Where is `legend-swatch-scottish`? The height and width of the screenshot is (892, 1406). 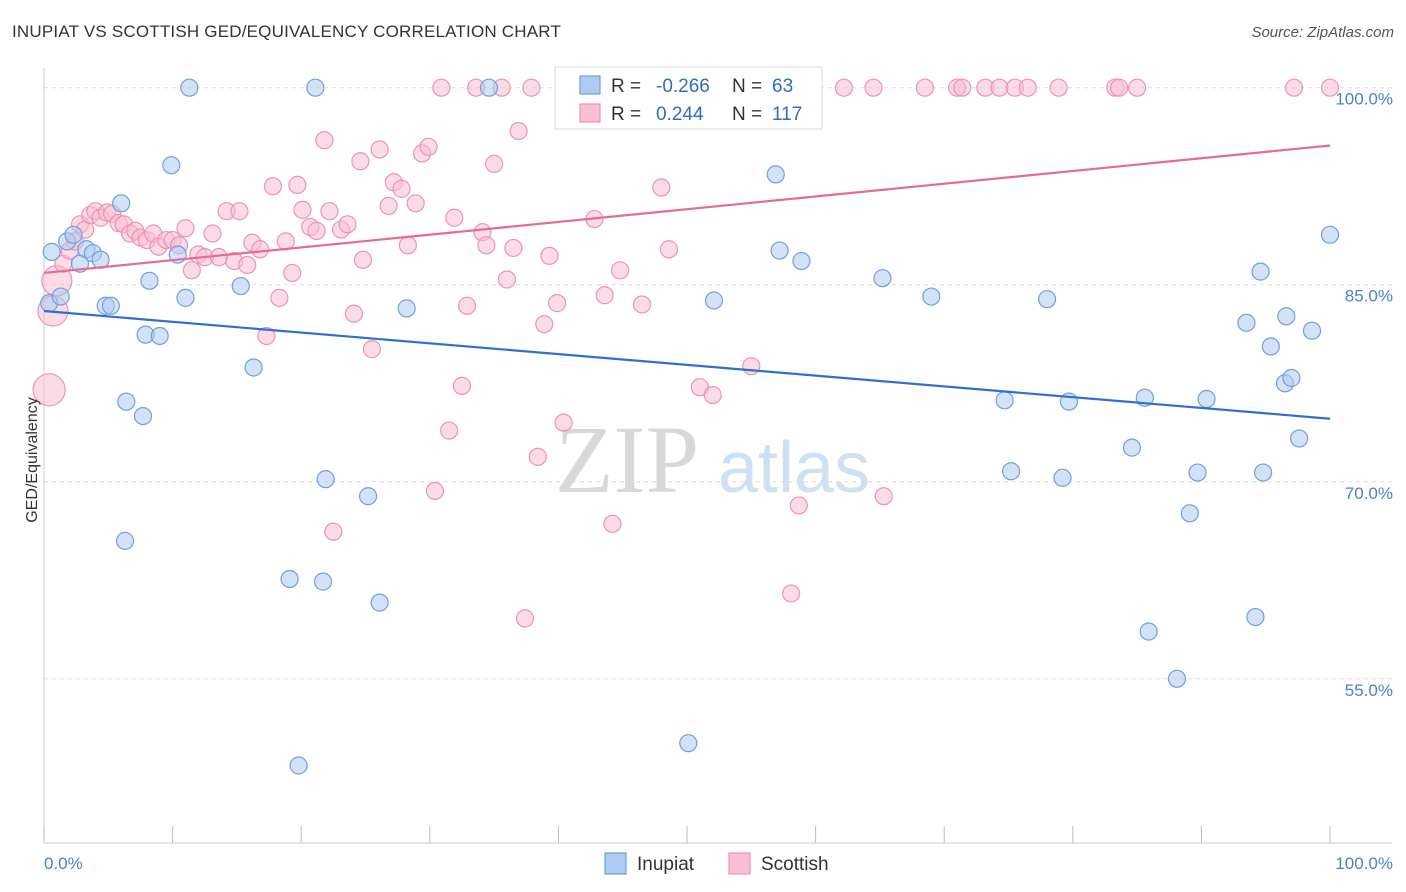 legend-swatch-scottish is located at coordinates (590, 113).